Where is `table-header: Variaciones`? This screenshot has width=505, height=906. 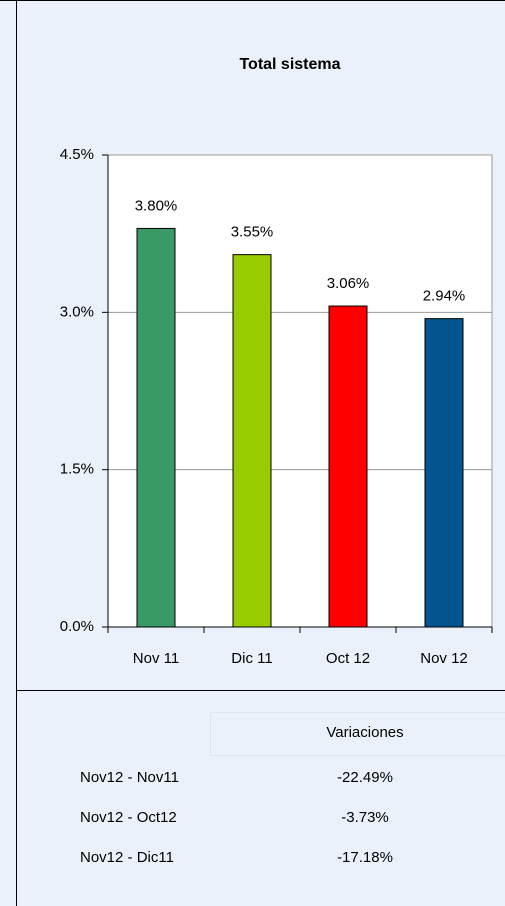 table-header: Variaciones is located at coordinates (364, 732).